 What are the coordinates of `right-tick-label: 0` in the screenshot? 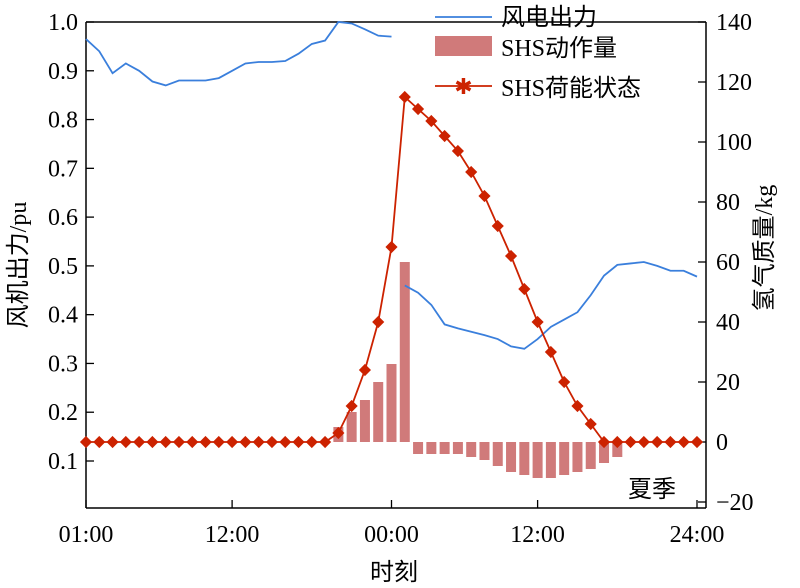 It's located at (722, 443).